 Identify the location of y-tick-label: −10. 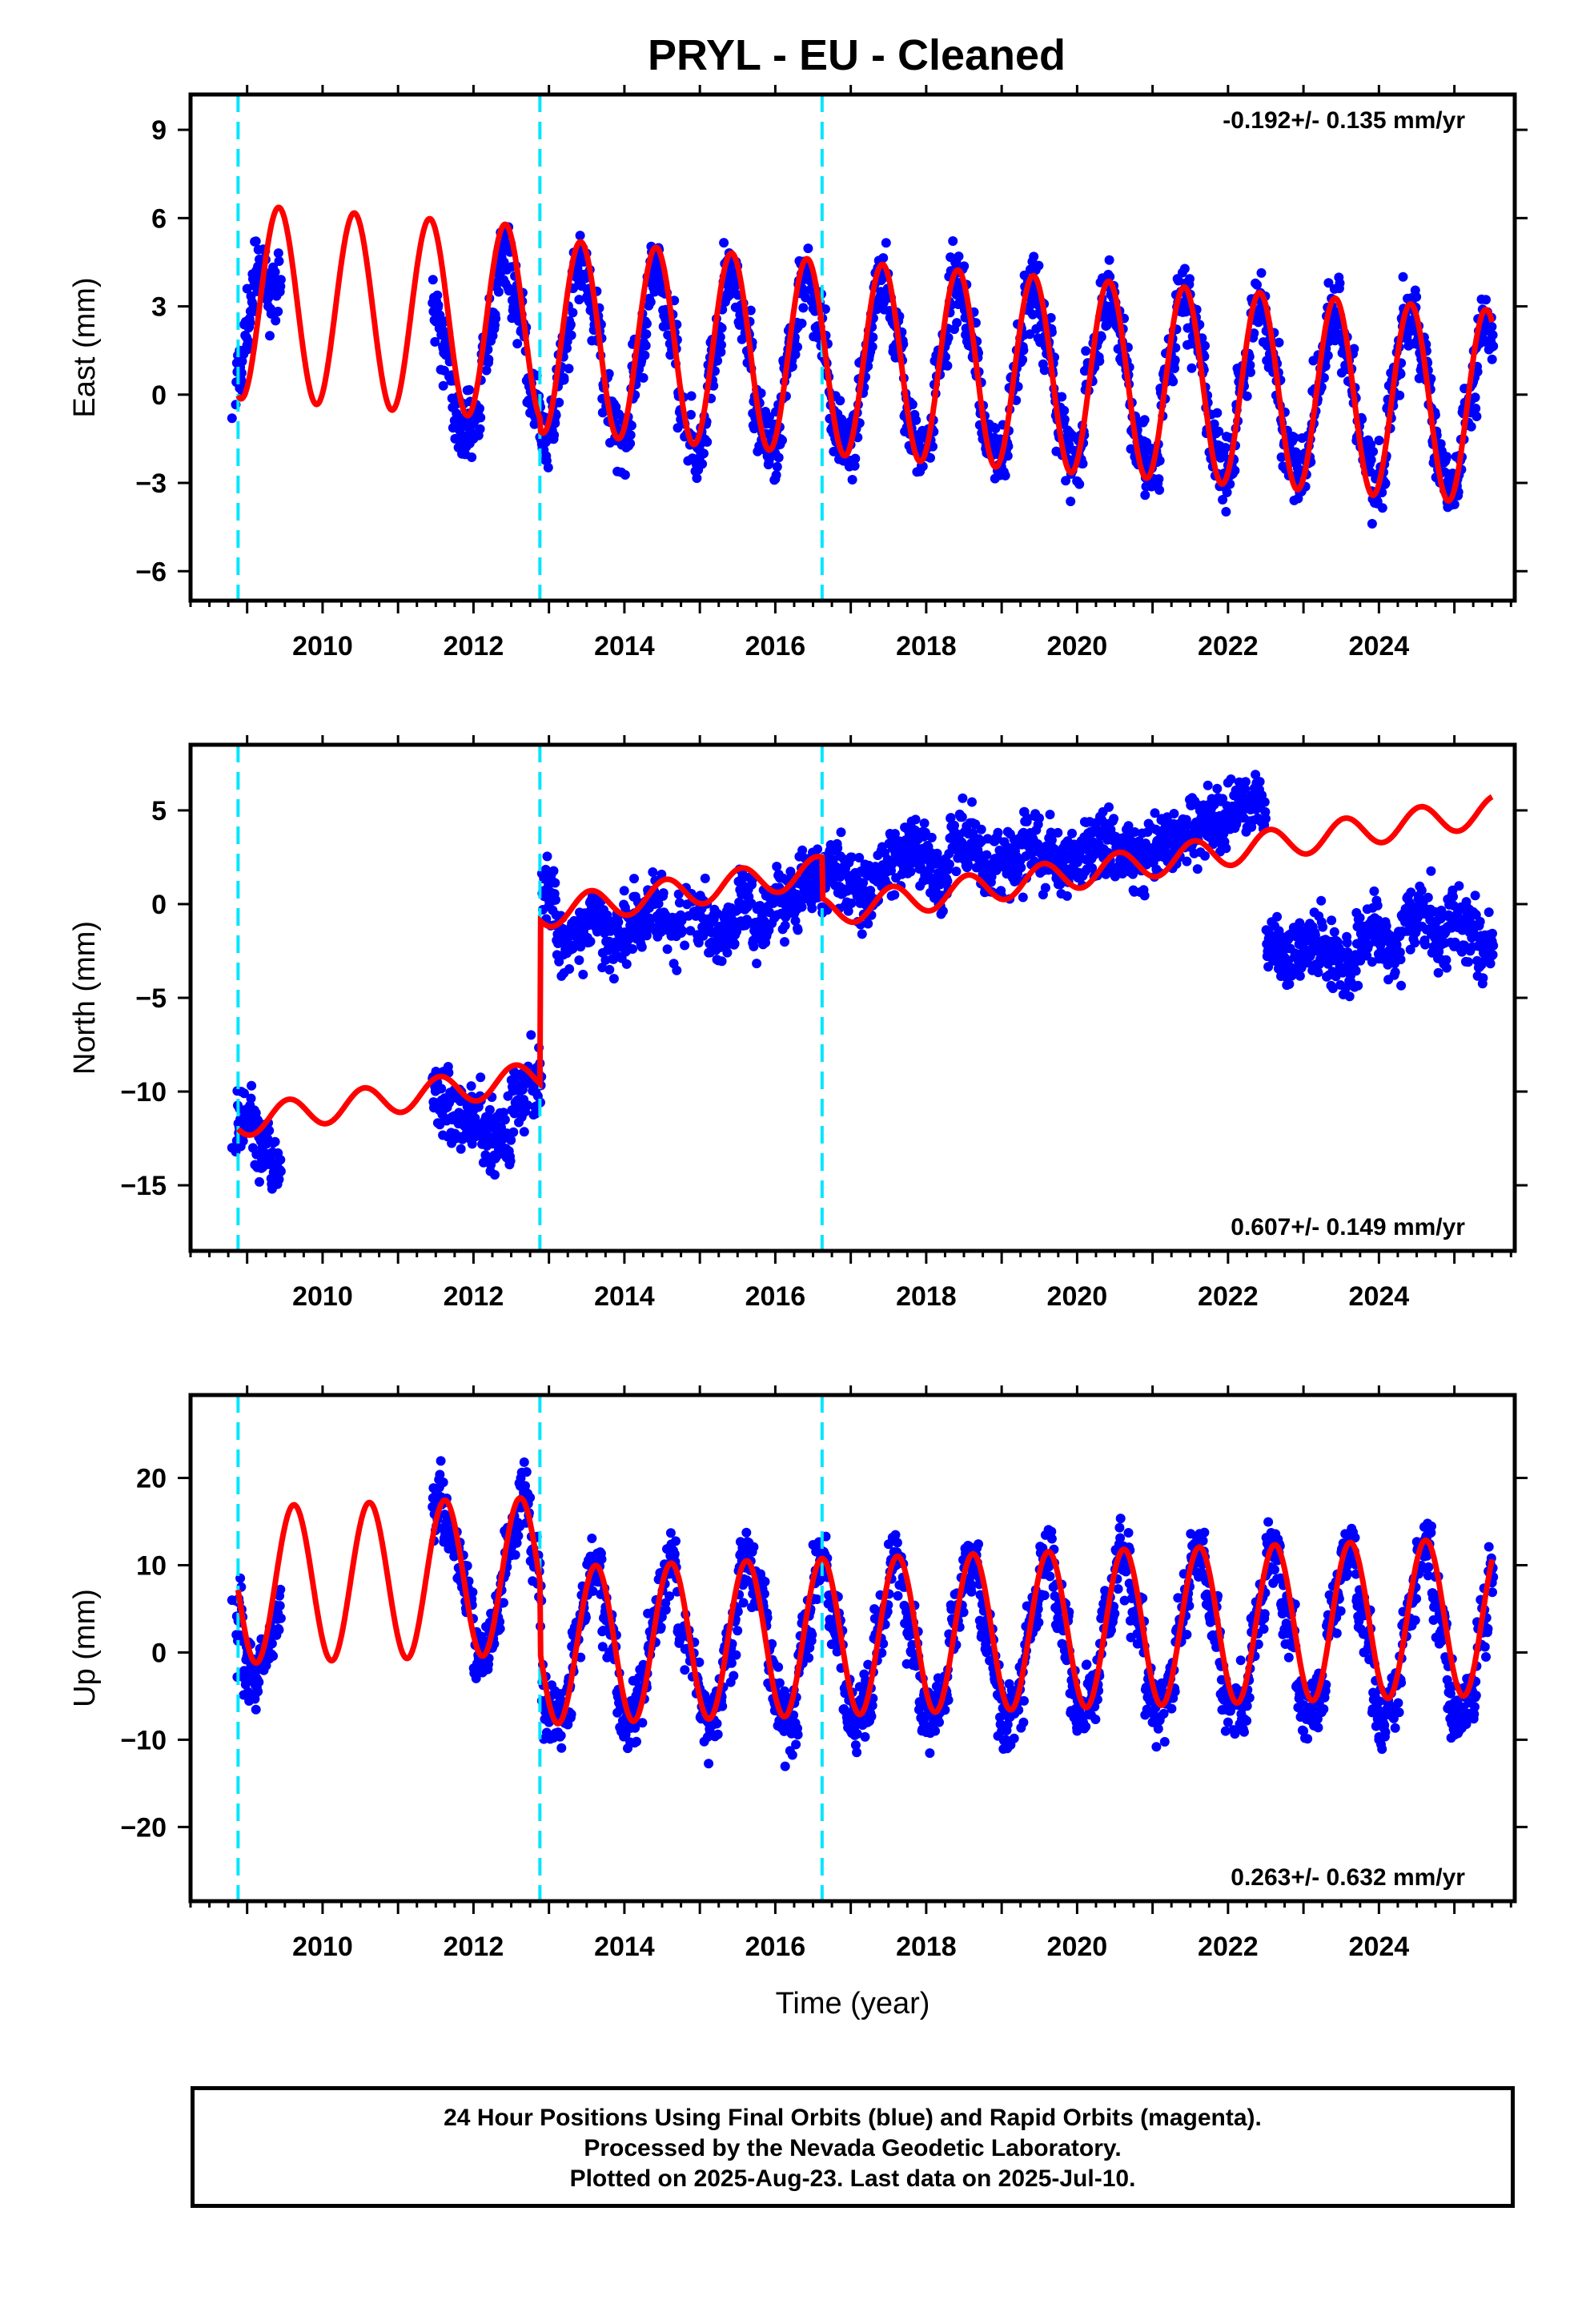
(144, 1092).